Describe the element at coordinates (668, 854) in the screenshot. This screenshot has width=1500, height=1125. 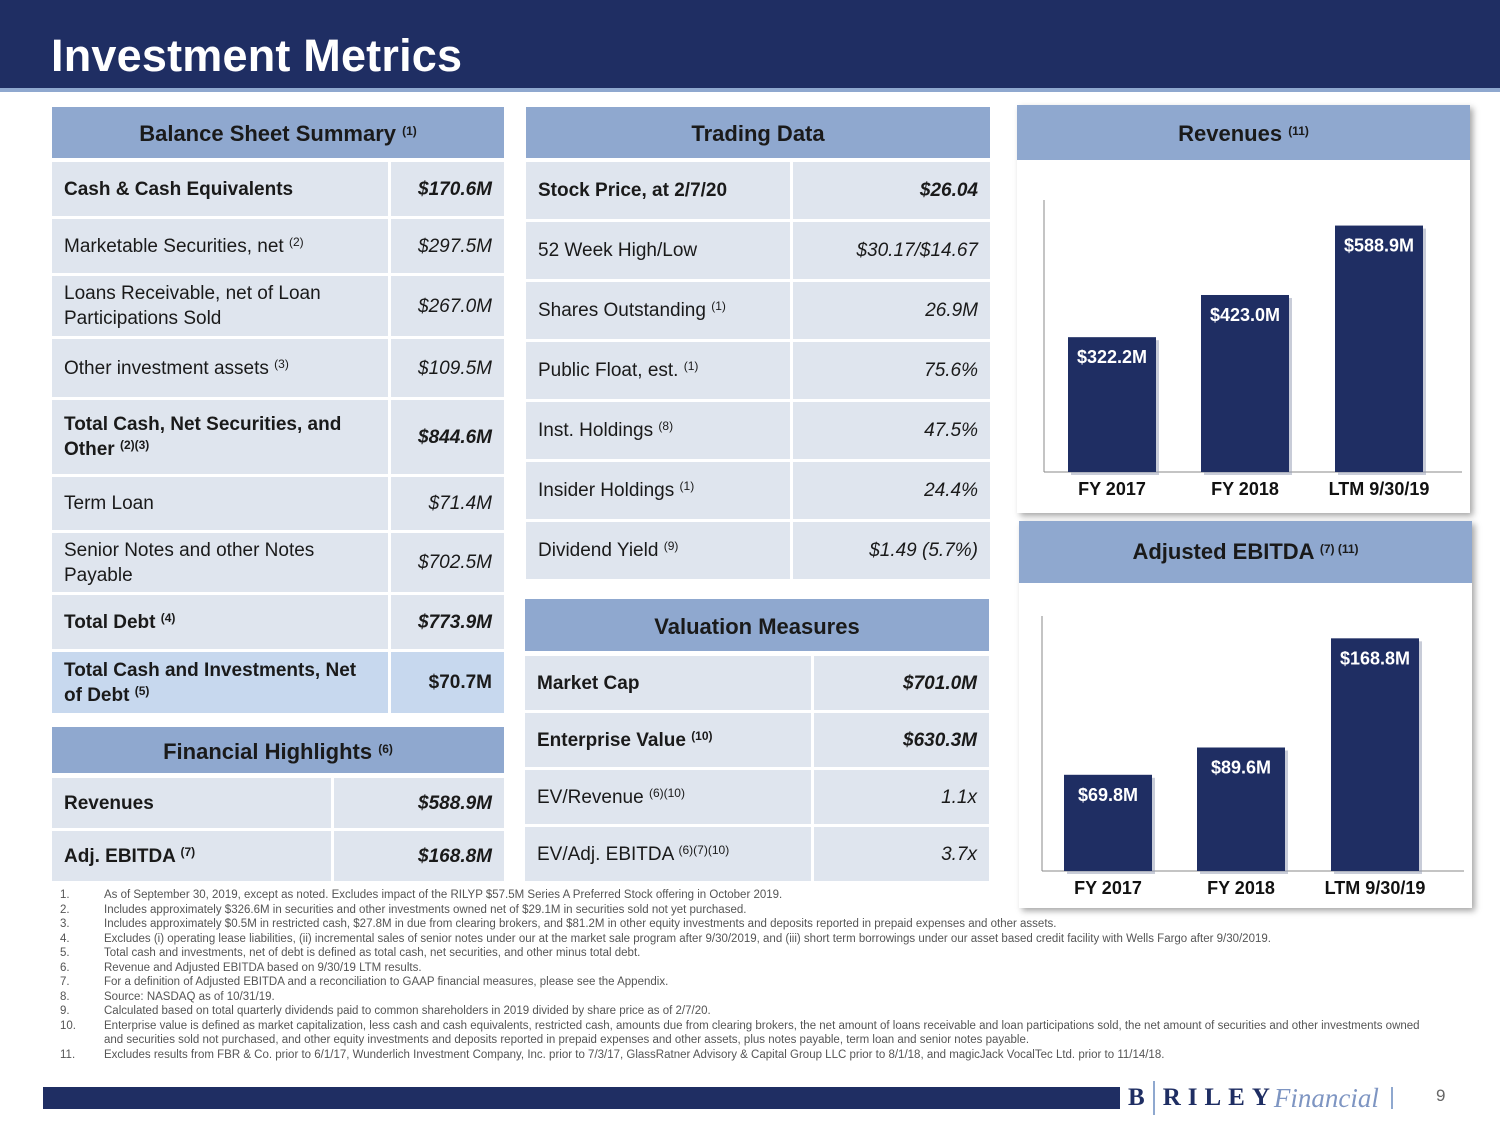
I see `row-label: EV/Adj. EBITDA (6)(7)(10)` at that location.